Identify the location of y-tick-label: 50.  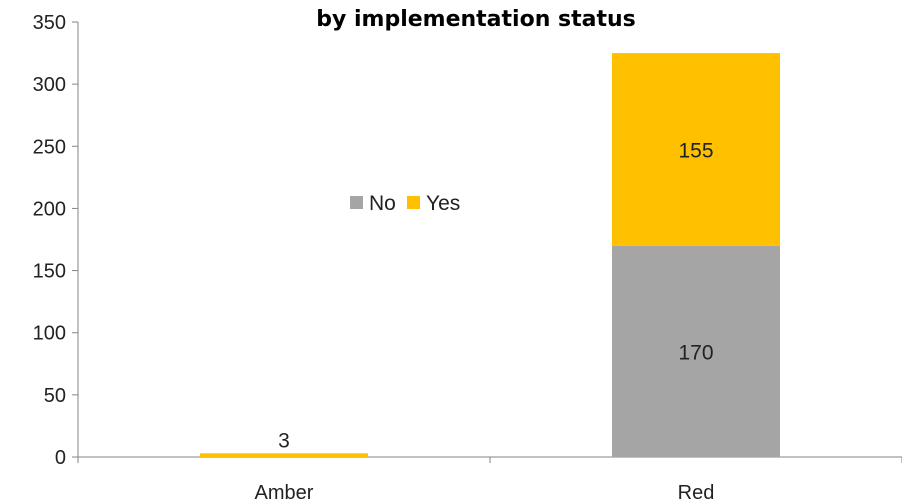
(55, 396).